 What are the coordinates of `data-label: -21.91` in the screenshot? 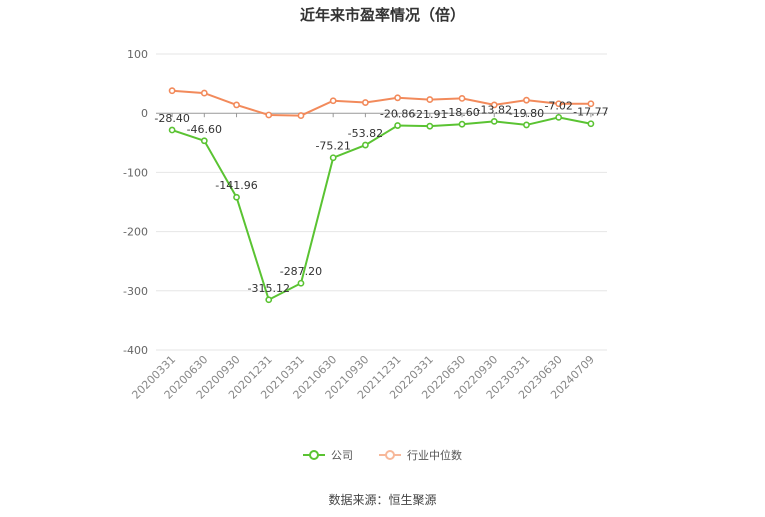 It's located at (429, 114).